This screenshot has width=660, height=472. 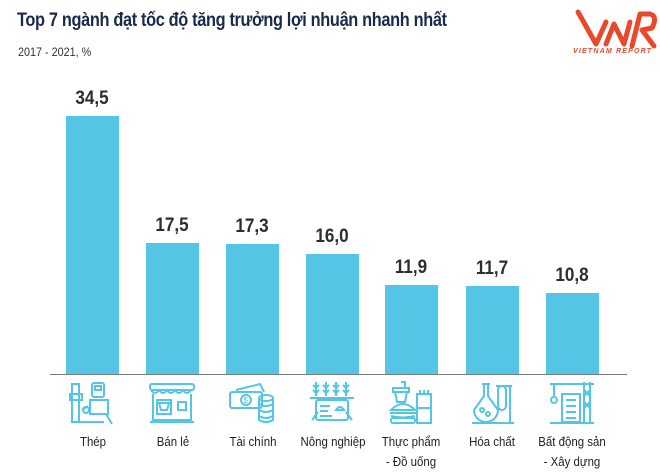 I want to click on bar-bat-dong-san-xay-dung, so click(x=572, y=333).